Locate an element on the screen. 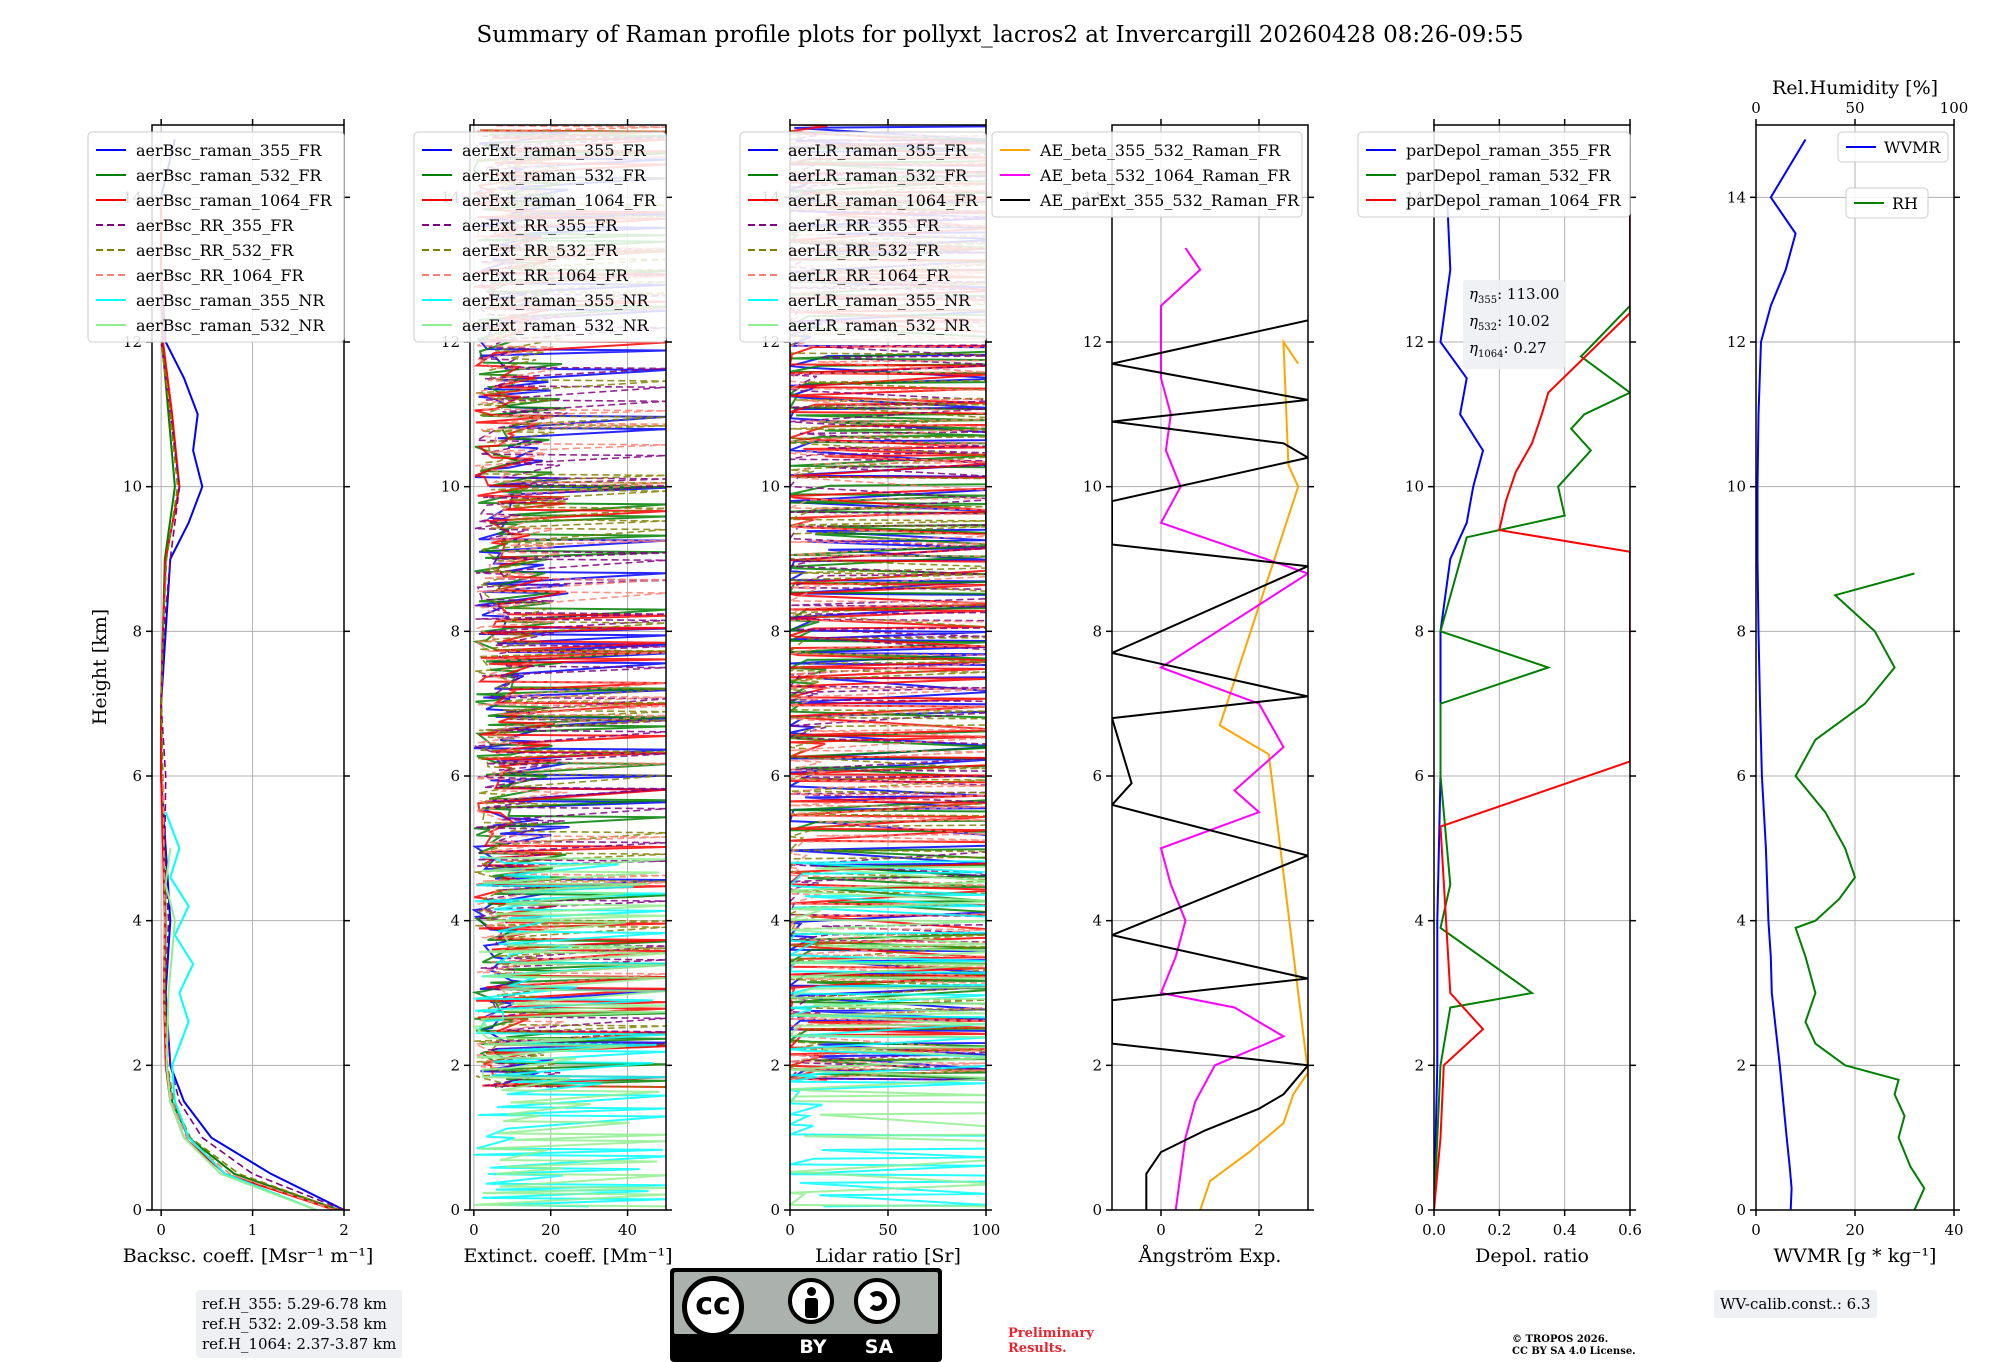 The width and height of the screenshot is (2000, 1362). series-line-AE_beta_532_1064_Raman_FR is located at coordinates (1233, 728).